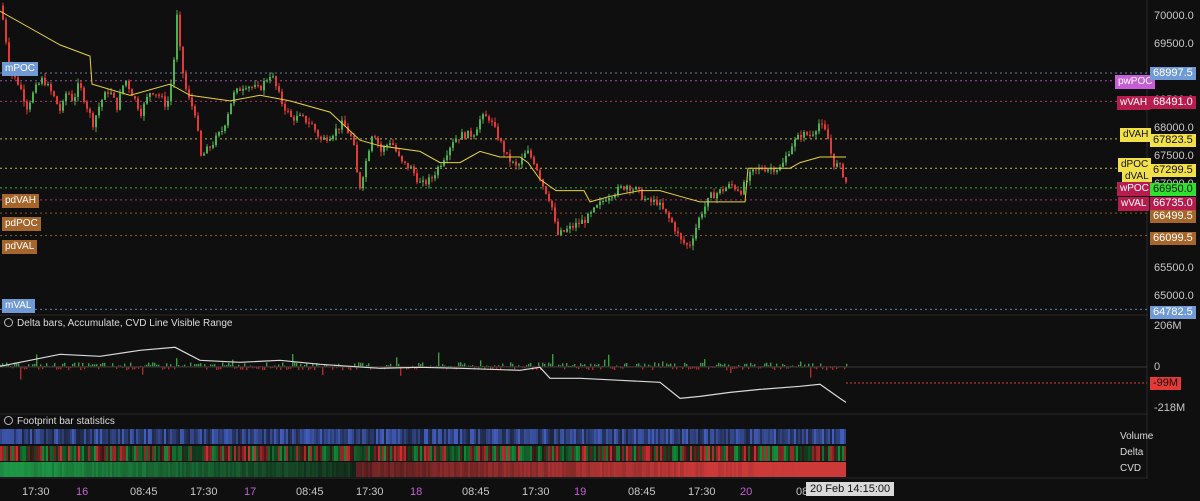  Describe the element at coordinates (1173, 312) in the screenshot. I see `pill-mval: 64782.5` at that location.